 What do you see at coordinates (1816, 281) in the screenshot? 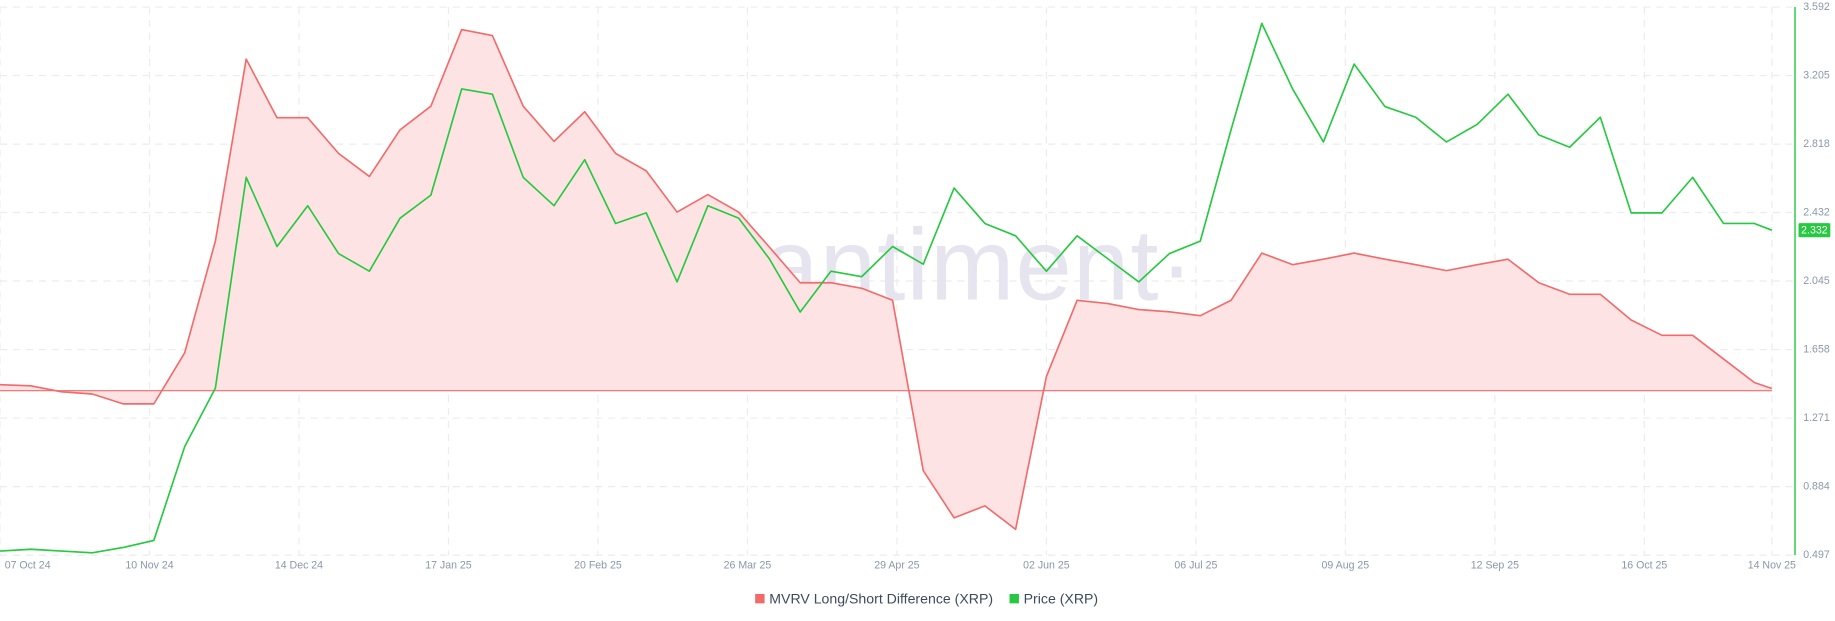
I see `y2-tick-label: 2.045` at bounding box center [1816, 281].